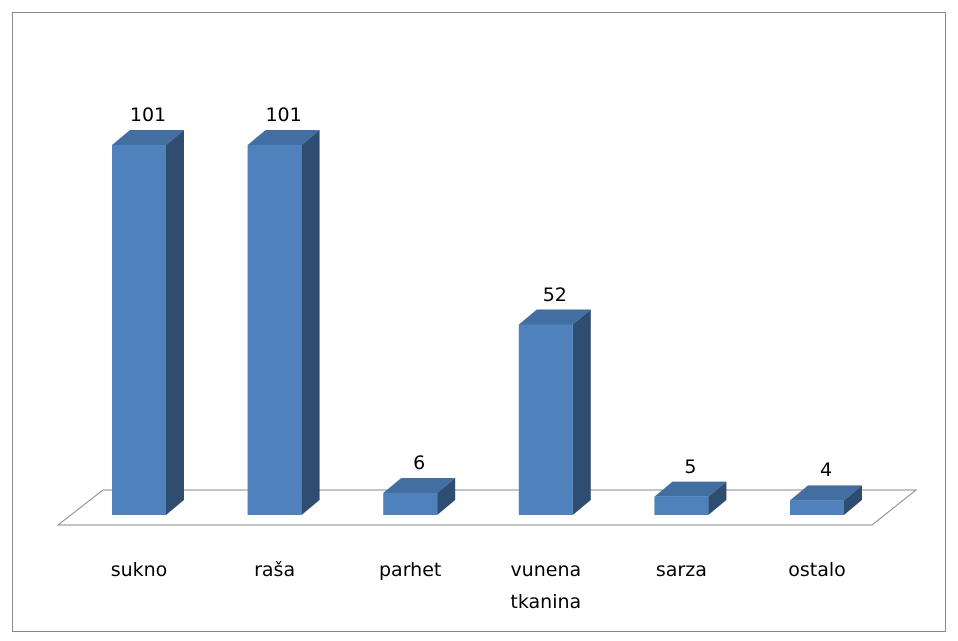 Image resolution: width=958 pixels, height=641 pixels. Describe the element at coordinates (275, 570) in the screenshot. I see `x-tick-label: raša` at that location.